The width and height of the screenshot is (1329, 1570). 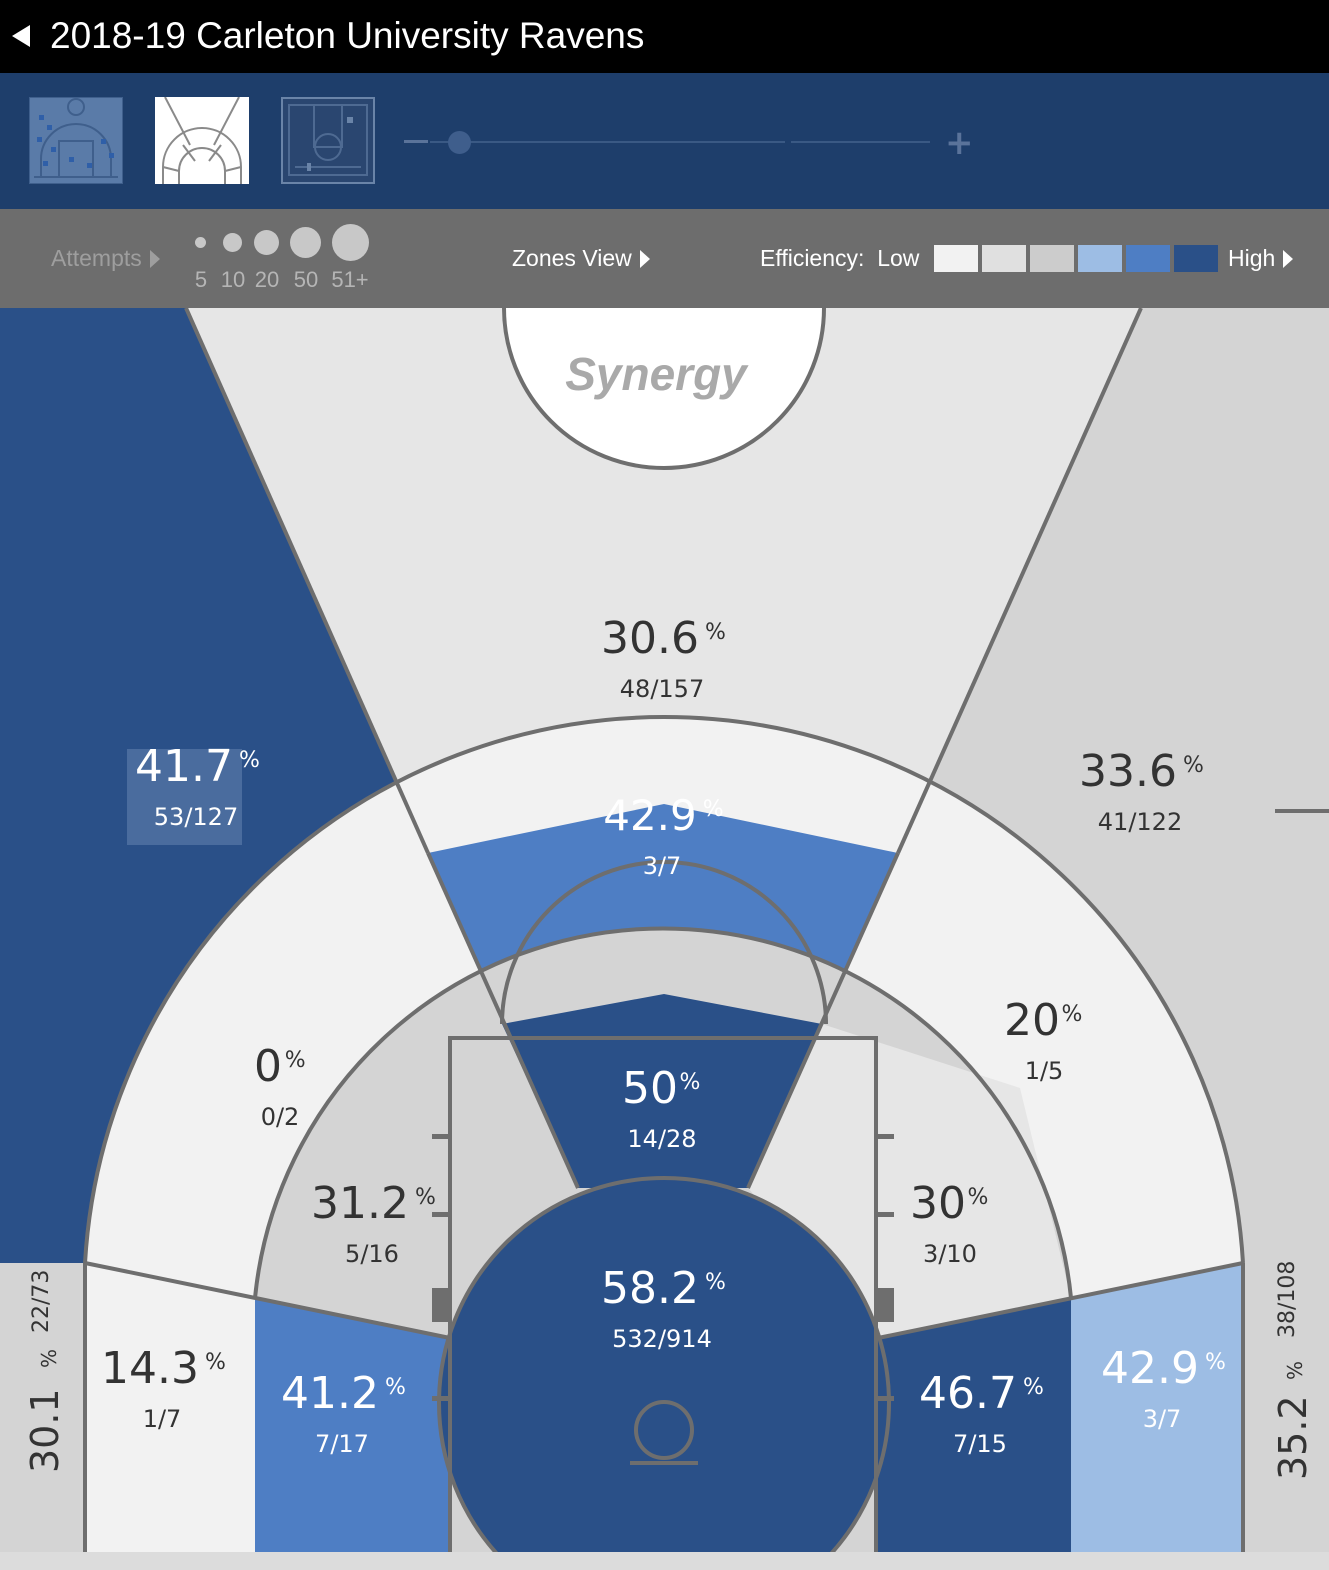 I want to click on court-view-button, so click(x=328, y=140).